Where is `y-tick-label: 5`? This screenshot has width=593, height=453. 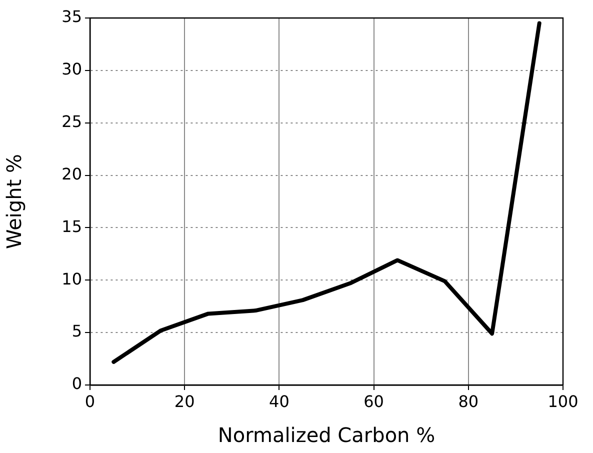 y-tick-label: 5 is located at coordinates (77, 331).